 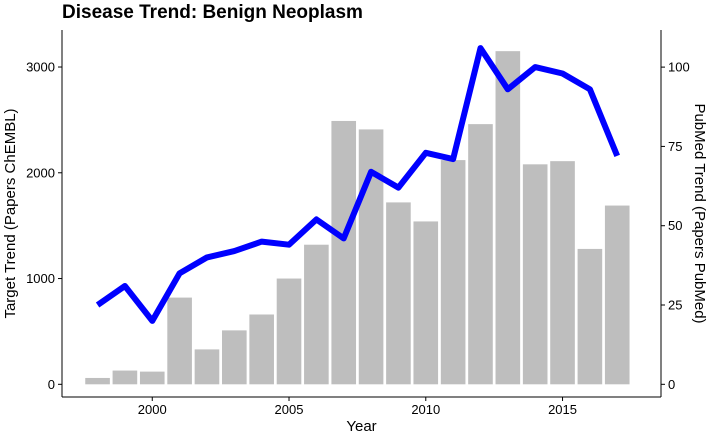 I want to click on bar-2001, so click(x=179, y=341).